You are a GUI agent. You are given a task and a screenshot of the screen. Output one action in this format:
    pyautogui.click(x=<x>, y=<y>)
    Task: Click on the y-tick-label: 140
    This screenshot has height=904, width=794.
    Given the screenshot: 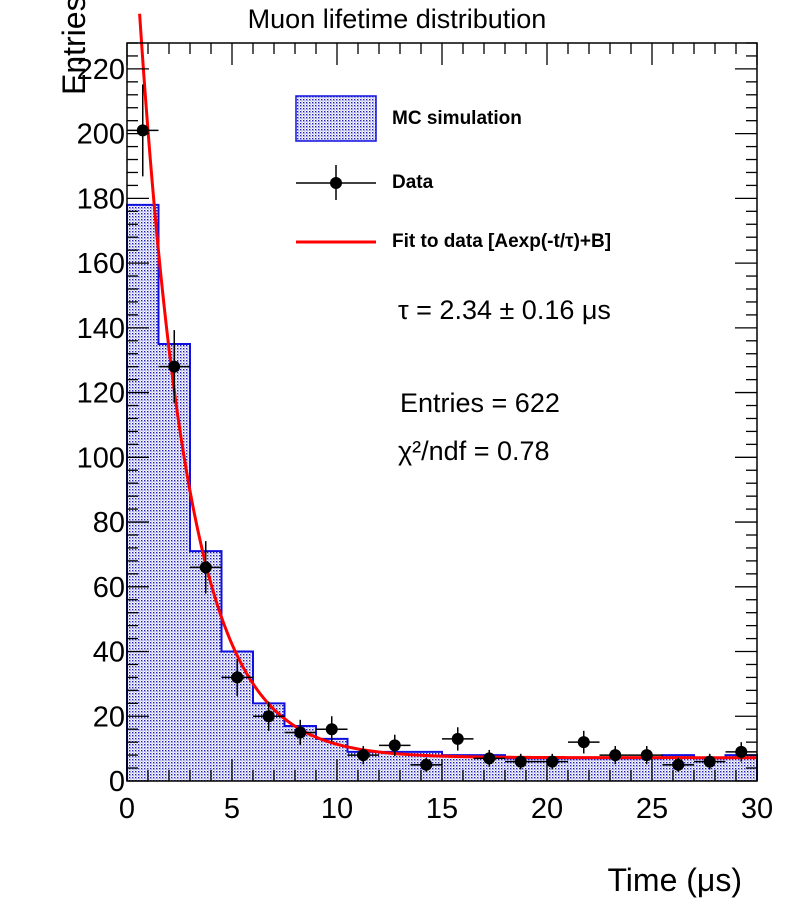 What is the action you would take?
    pyautogui.click(x=101, y=329)
    